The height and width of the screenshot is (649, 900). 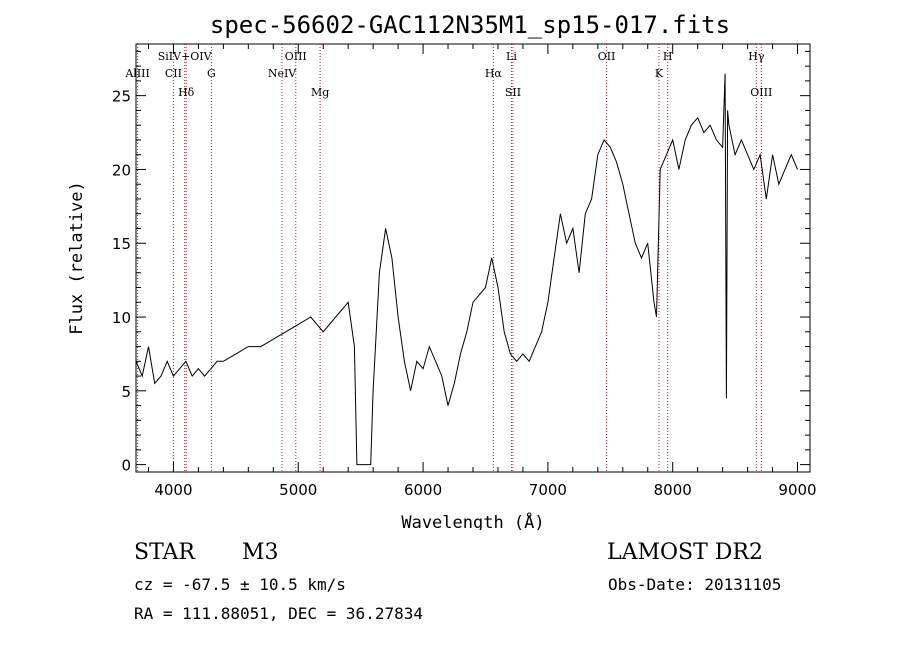 I want to click on line-label-9: Li, so click(x=511, y=56).